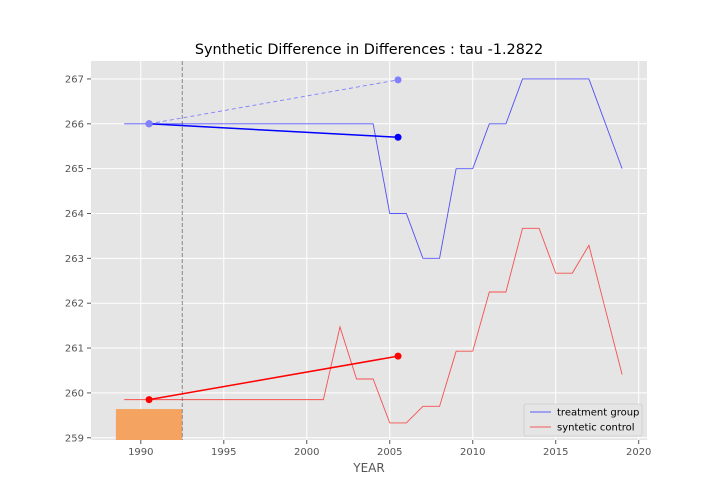  I want to click on treatment-pre-post-segment, so click(274, 130).